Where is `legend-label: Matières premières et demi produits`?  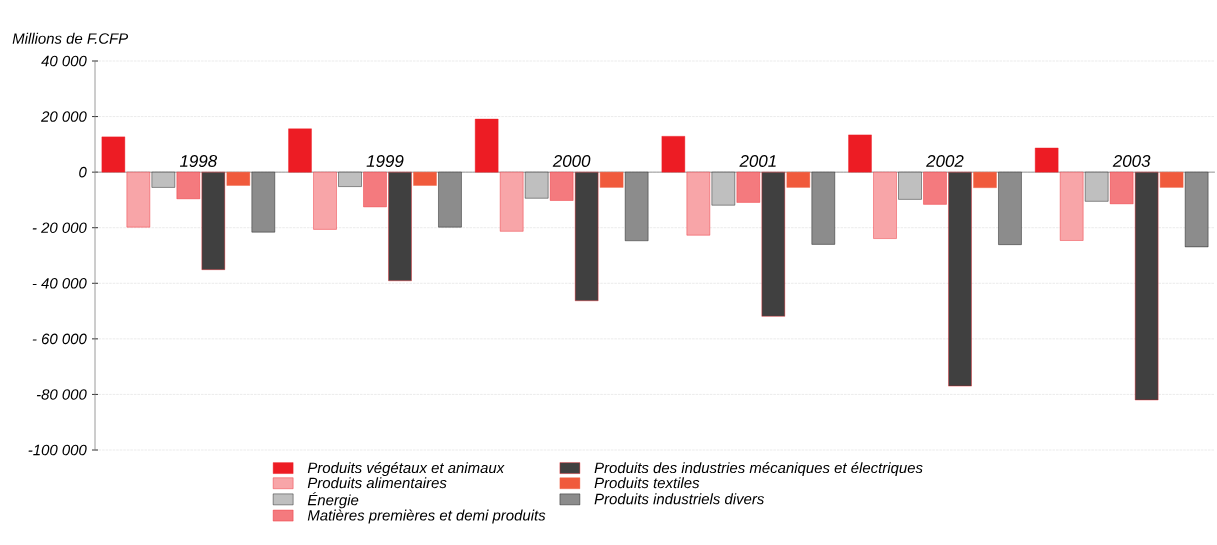
legend-label: Matières premières et demi produits is located at coordinates (426, 516).